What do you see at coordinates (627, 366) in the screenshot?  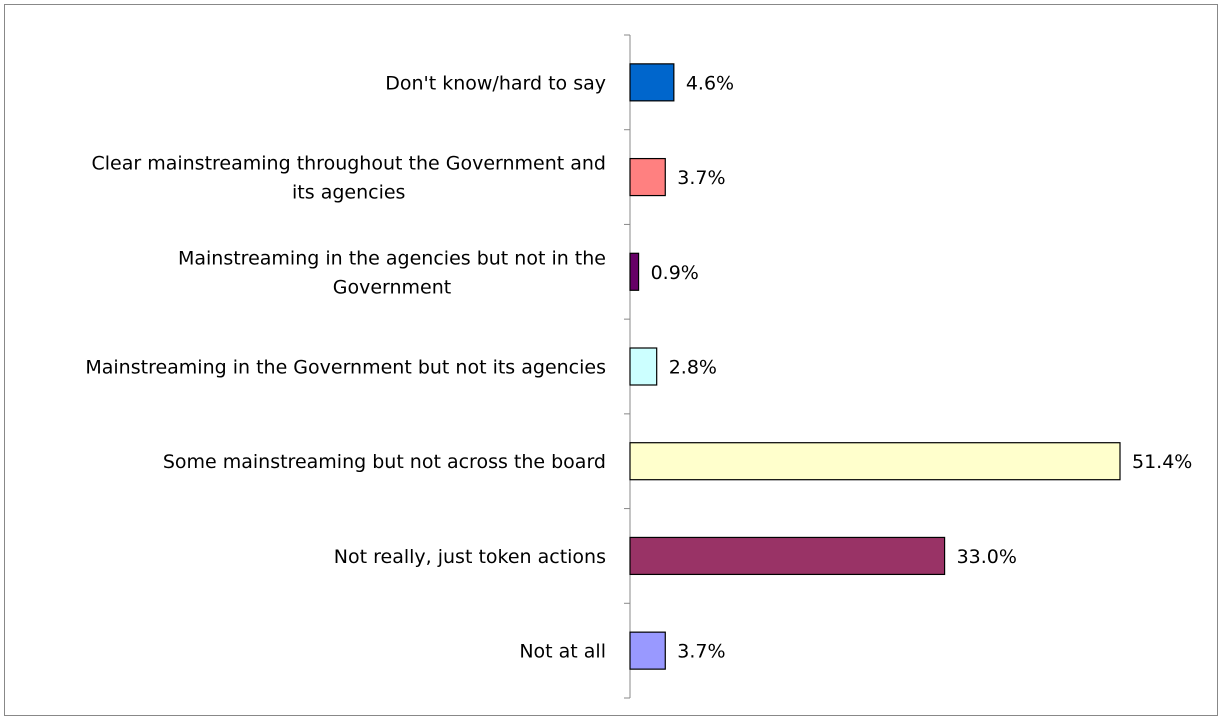 I see `y-axis` at bounding box center [627, 366].